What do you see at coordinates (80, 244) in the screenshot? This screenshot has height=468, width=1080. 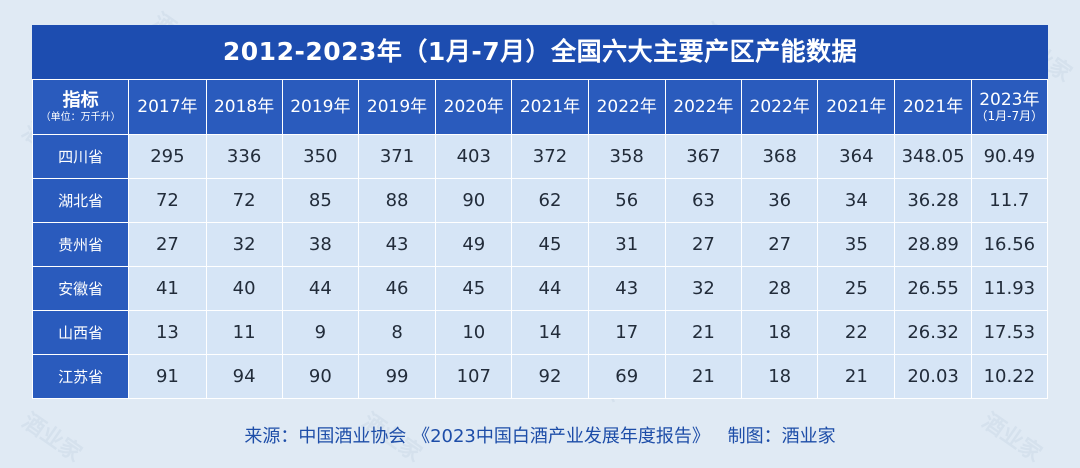 I see `province-cell: 贵州省` at bounding box center [80, 244].